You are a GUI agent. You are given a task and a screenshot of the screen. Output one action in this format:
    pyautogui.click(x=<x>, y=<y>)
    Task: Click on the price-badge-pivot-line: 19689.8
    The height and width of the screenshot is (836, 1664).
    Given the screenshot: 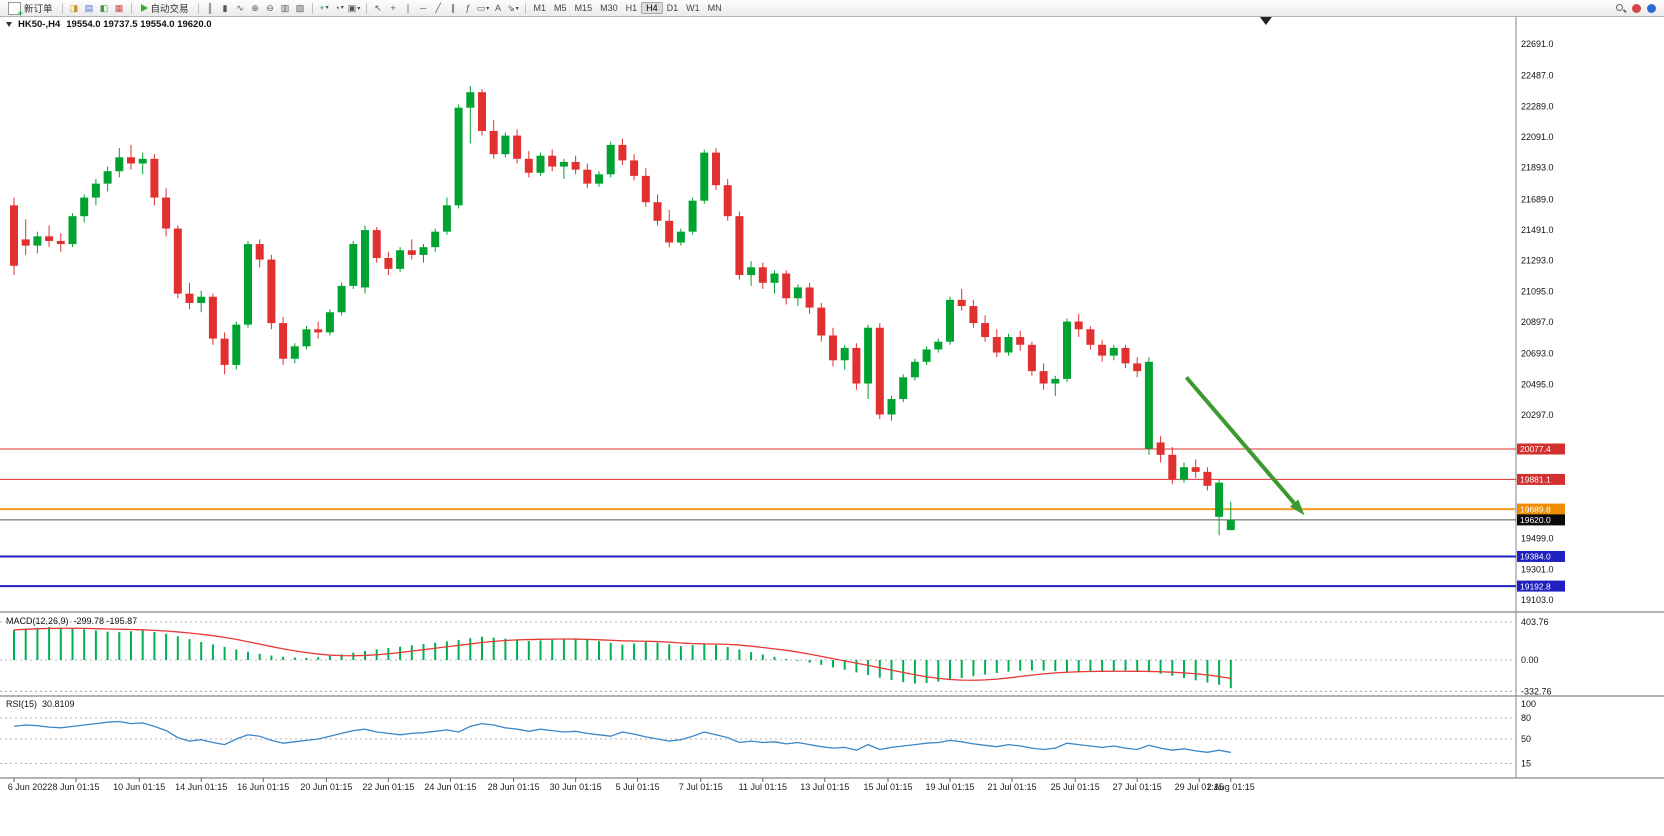 What is the action you would take?
    pyautogui.click(x=1541, y=509)
    